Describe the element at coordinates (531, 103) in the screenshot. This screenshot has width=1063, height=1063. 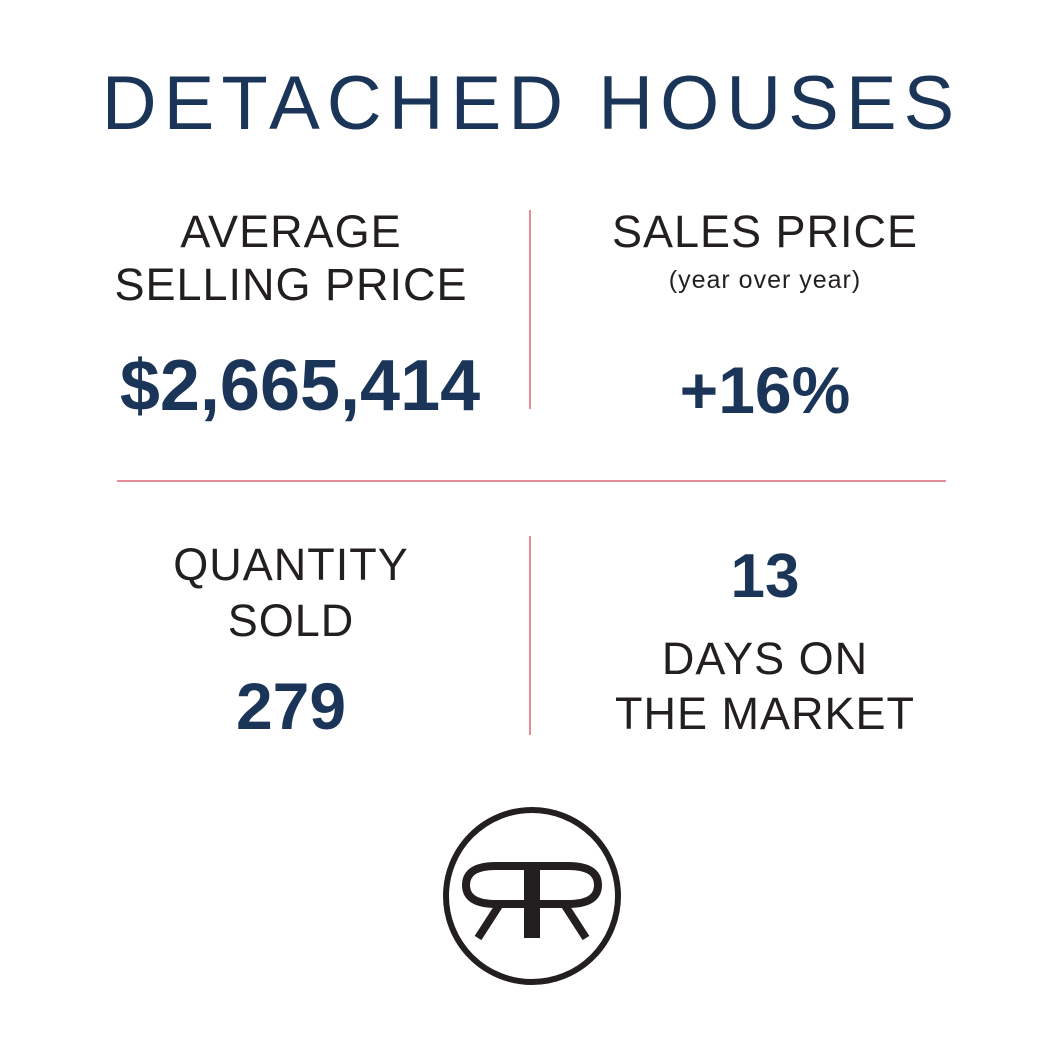
I see `page-title: DETACHED HOUSES` at that location.